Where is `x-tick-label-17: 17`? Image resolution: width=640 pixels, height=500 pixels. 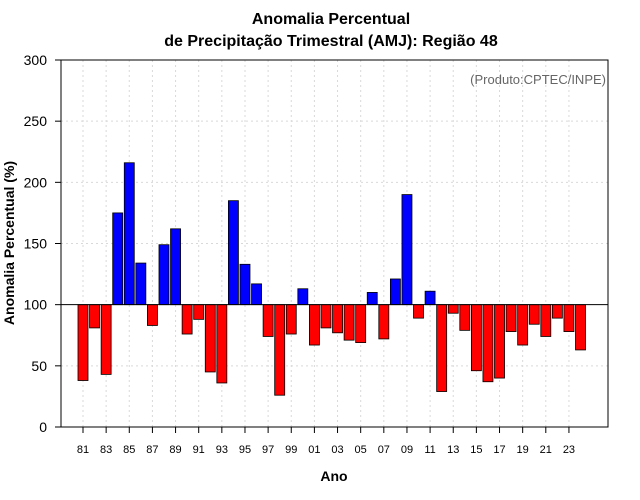 x-tick-label-17: 17 is located at coordinates (499, 450).